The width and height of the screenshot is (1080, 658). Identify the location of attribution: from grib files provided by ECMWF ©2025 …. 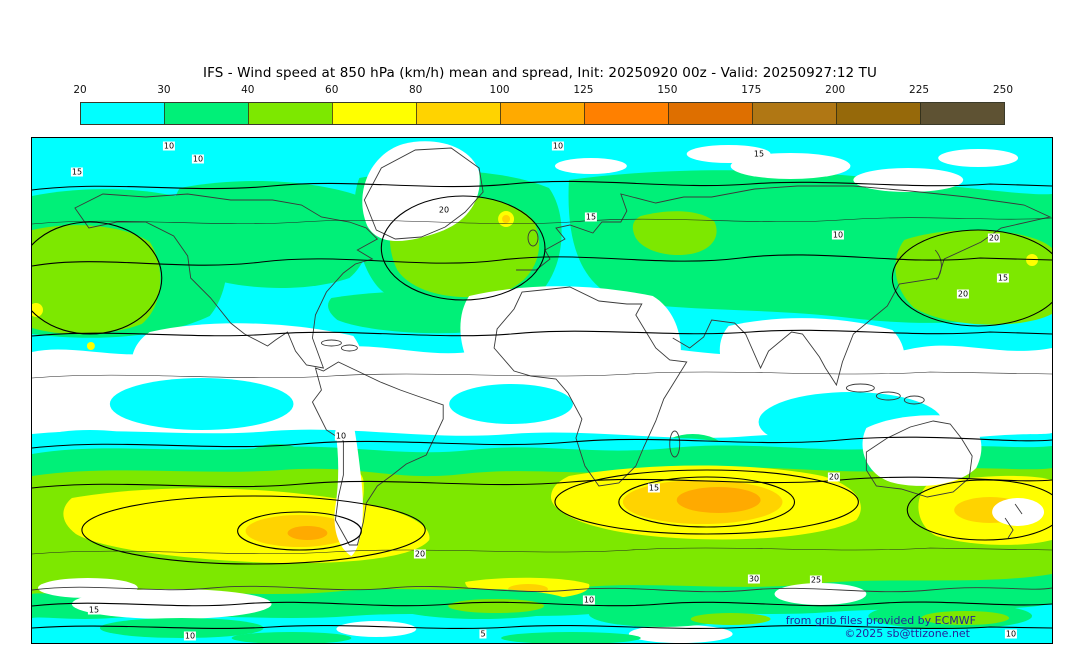
(881, 627).